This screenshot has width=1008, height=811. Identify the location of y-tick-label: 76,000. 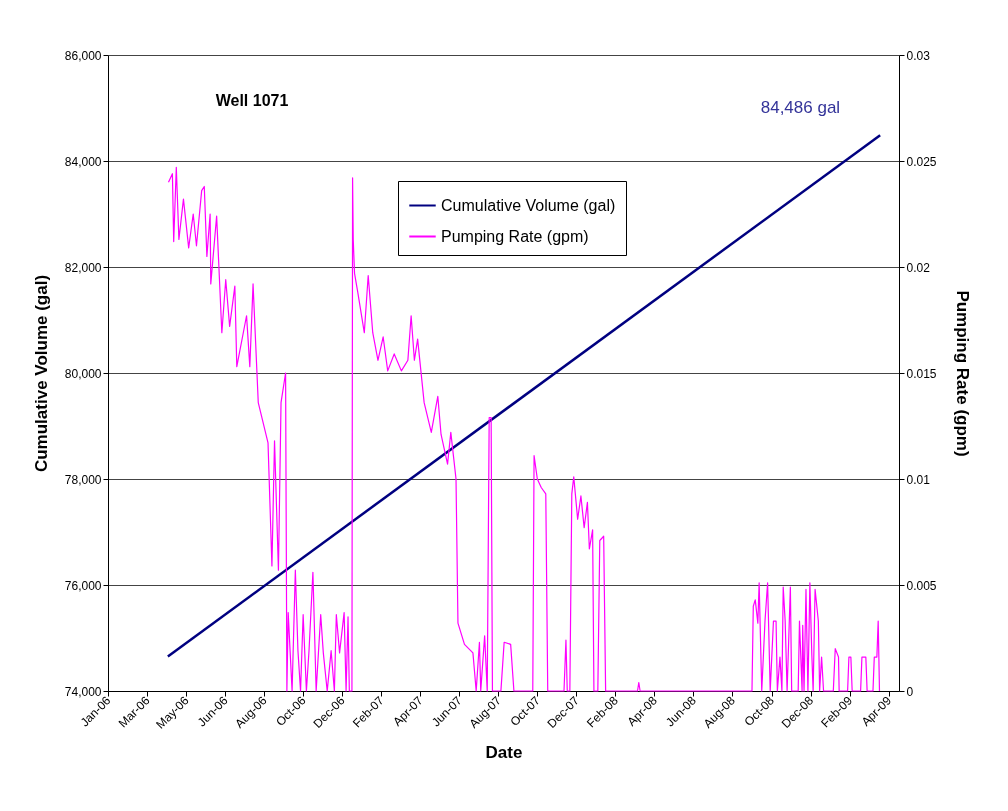
(83, 585).